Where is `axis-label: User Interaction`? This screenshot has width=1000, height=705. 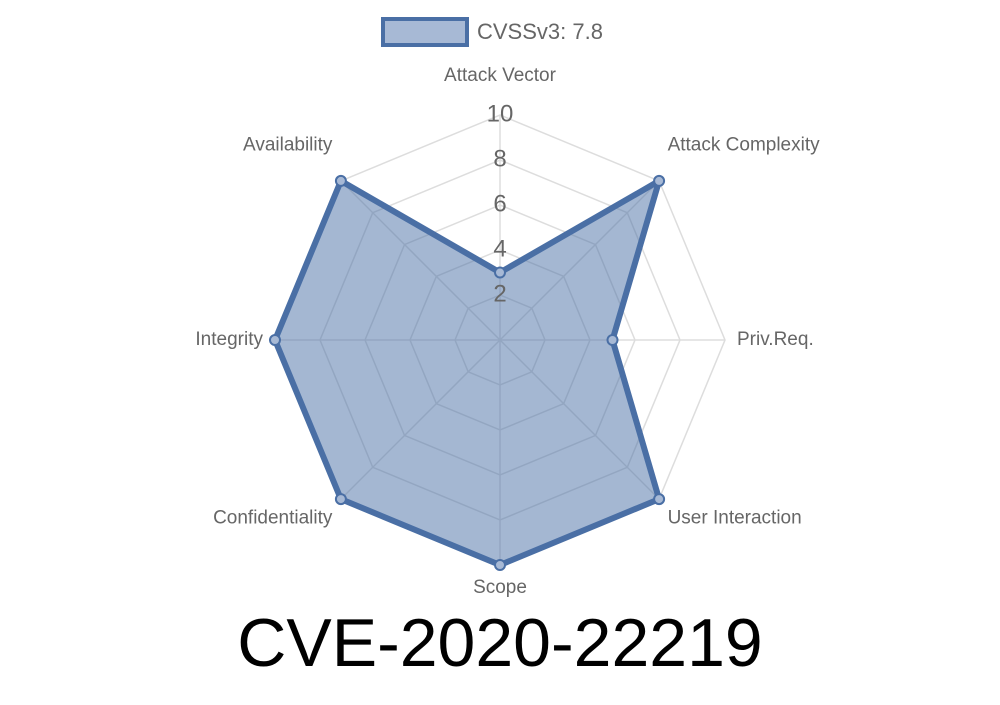
axis-label: User Interaction is located at coordinates (735, 518).